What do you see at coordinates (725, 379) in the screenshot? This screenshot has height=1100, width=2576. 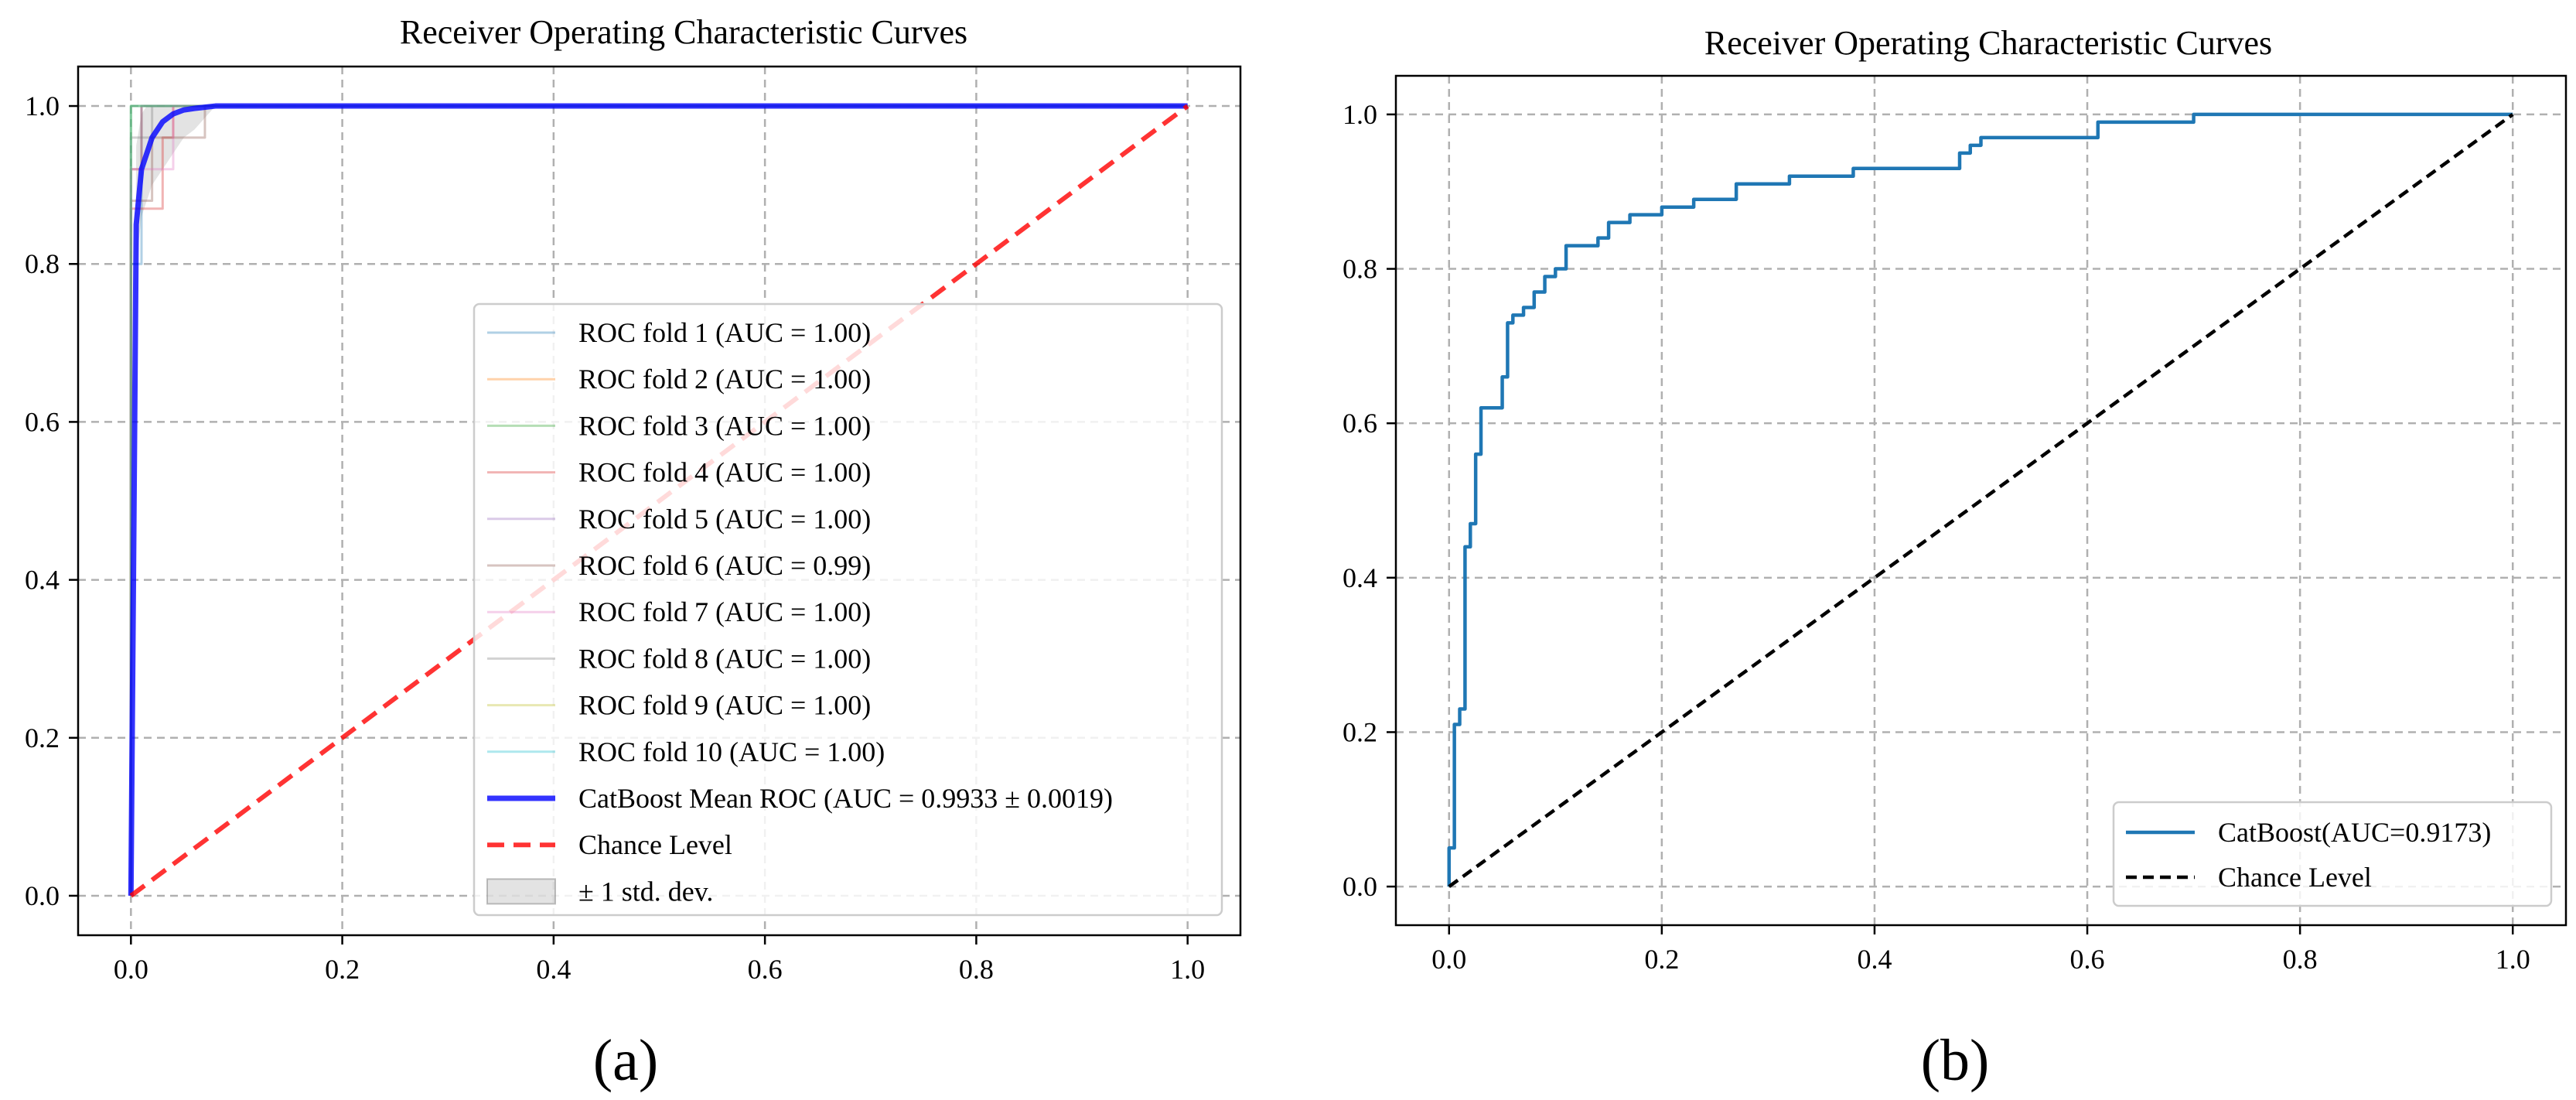 I see `legend-label: ROC fold 2 (AUC = 1.00)` at bounding box center [725, 379].